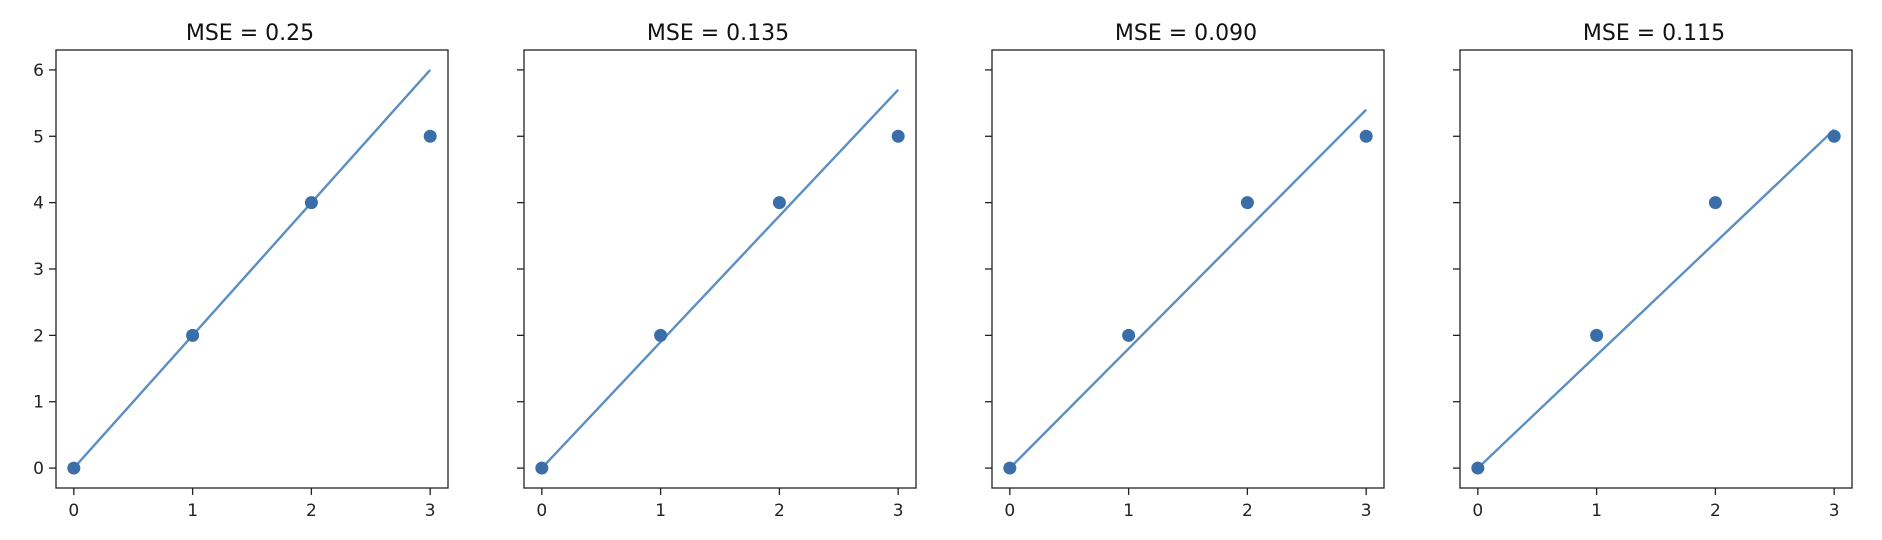 This screenshot has height=540, width=1882. What do you see at coordinates (1654, 33) in the screenshot?
I see `panel-title: MSE = 0.115` at bounding box center [1654, 33].